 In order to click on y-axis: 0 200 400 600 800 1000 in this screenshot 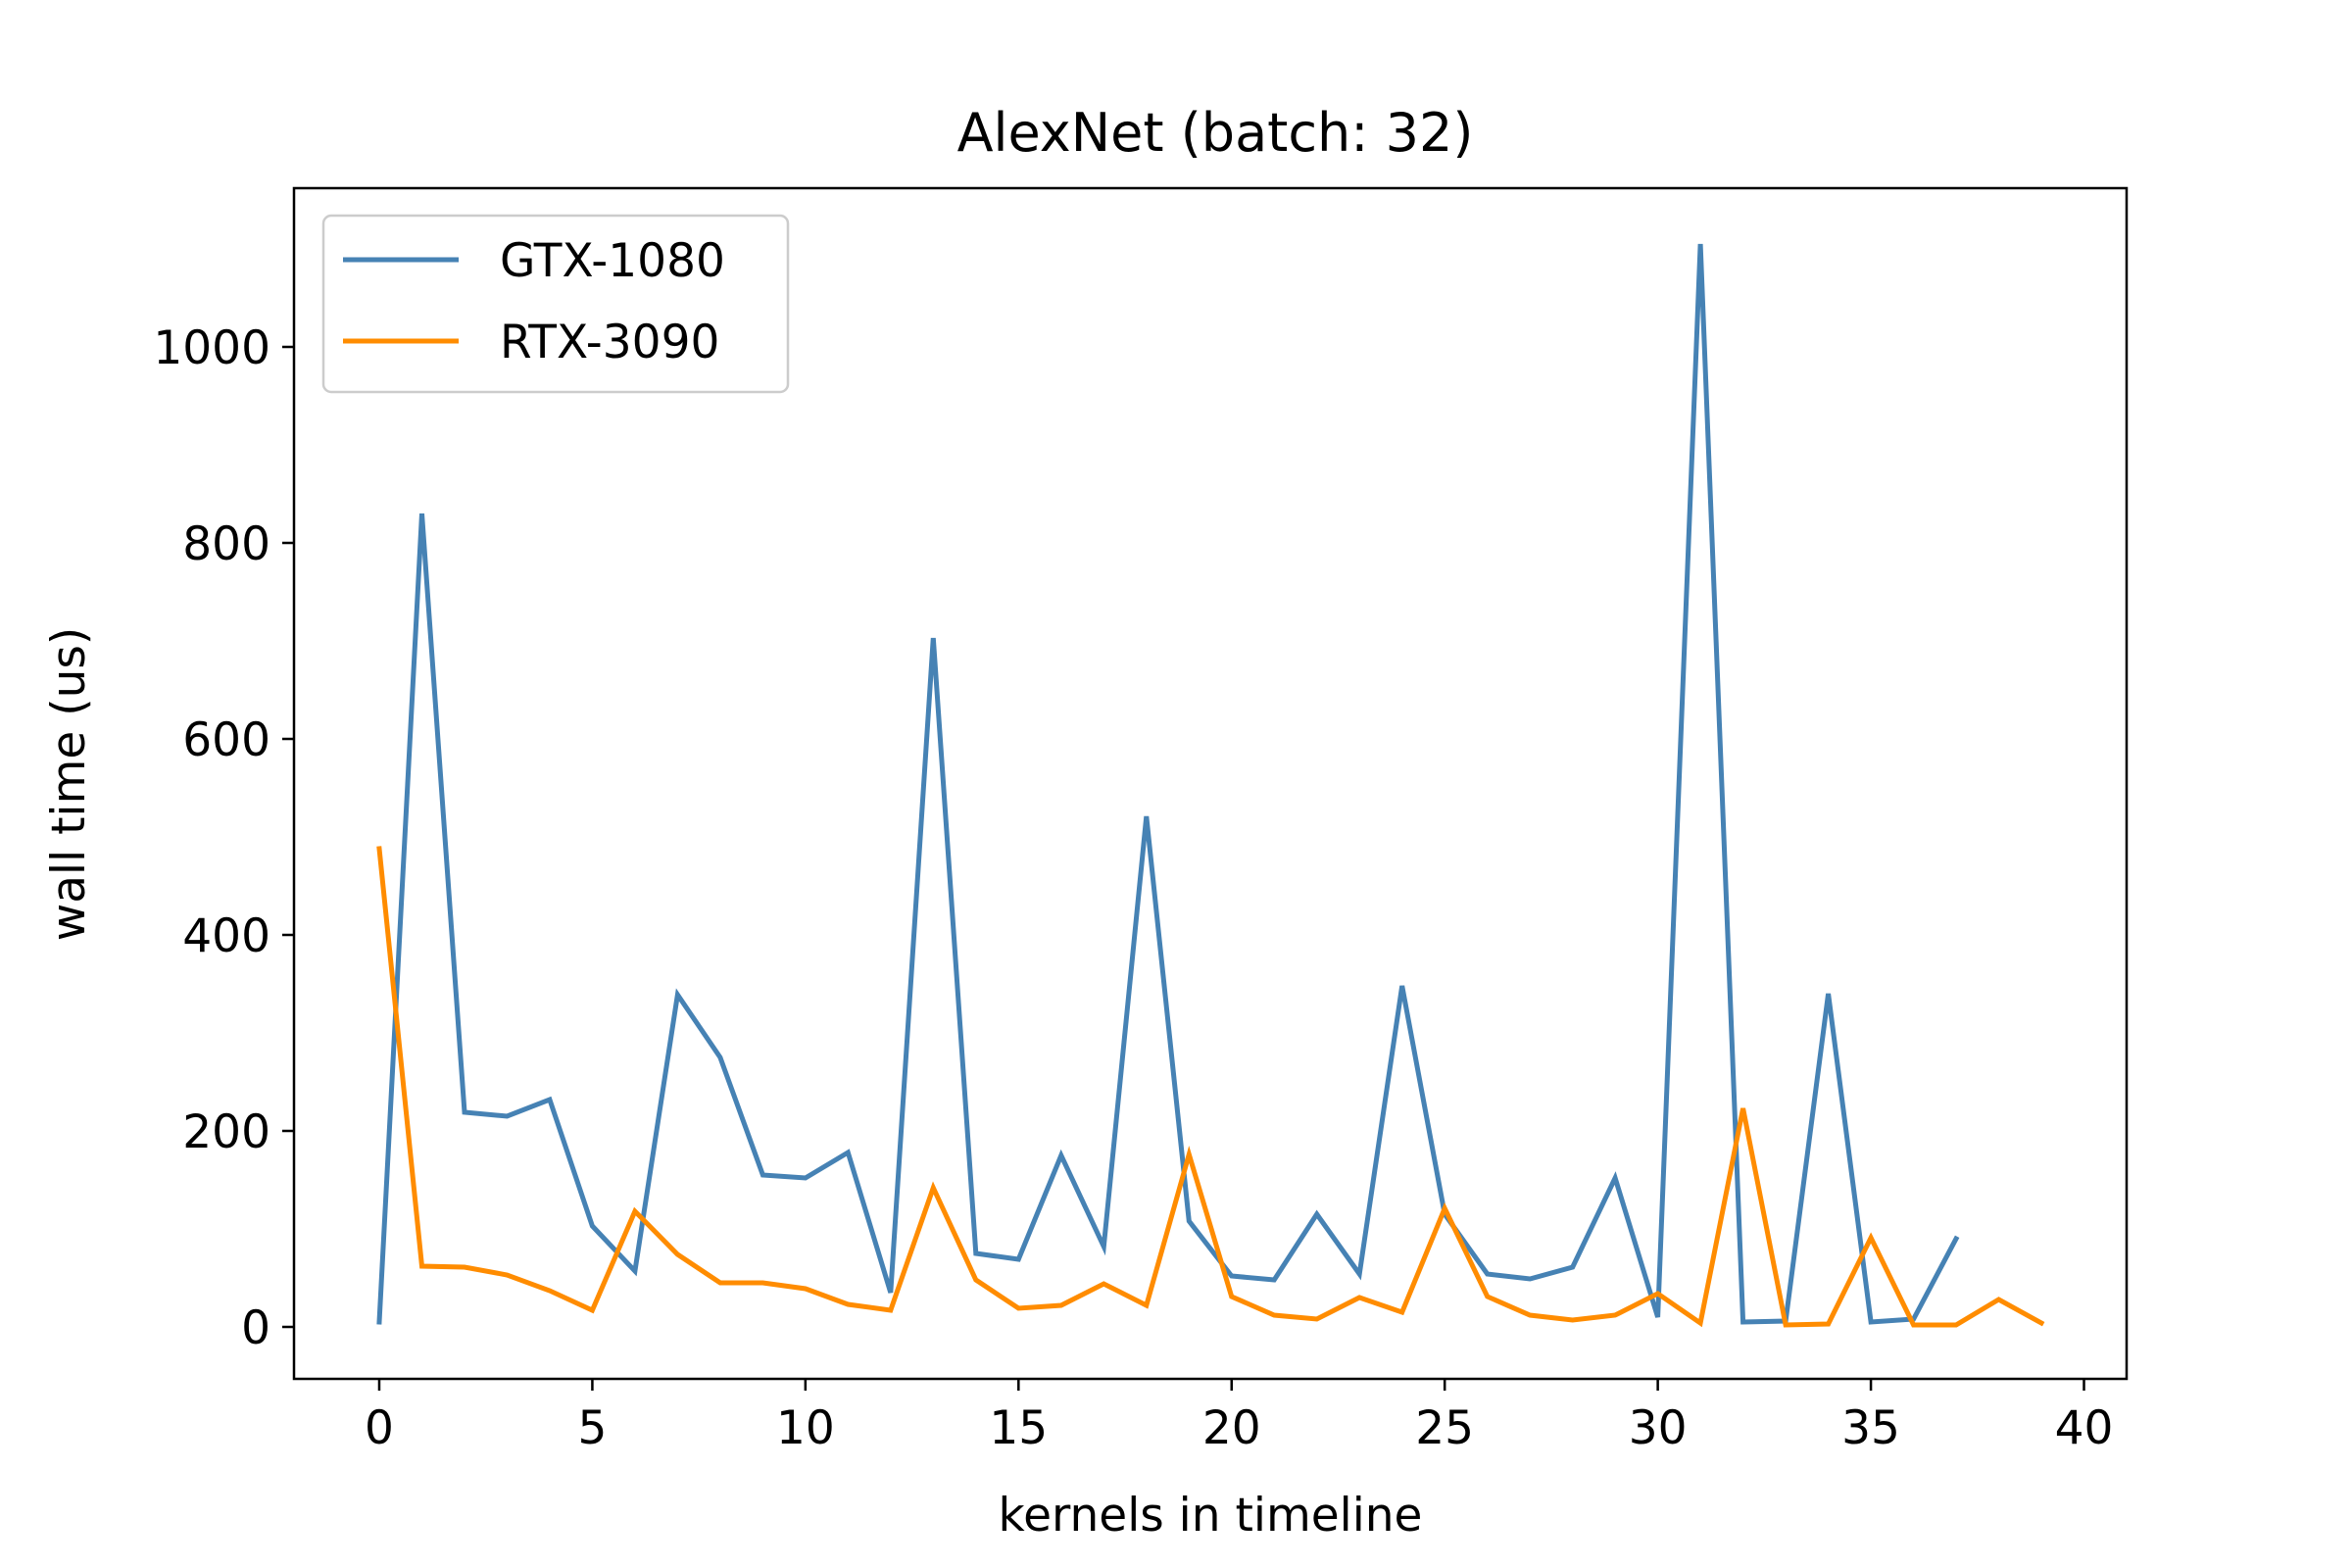, I will do `click(223, 838)`.